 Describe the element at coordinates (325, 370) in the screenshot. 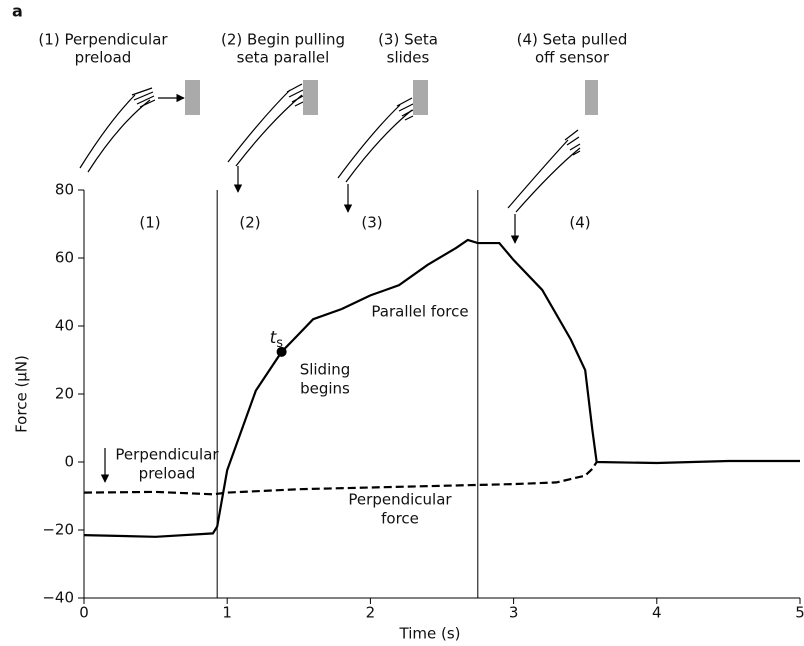

I see `annotation: Sliding` at that location.